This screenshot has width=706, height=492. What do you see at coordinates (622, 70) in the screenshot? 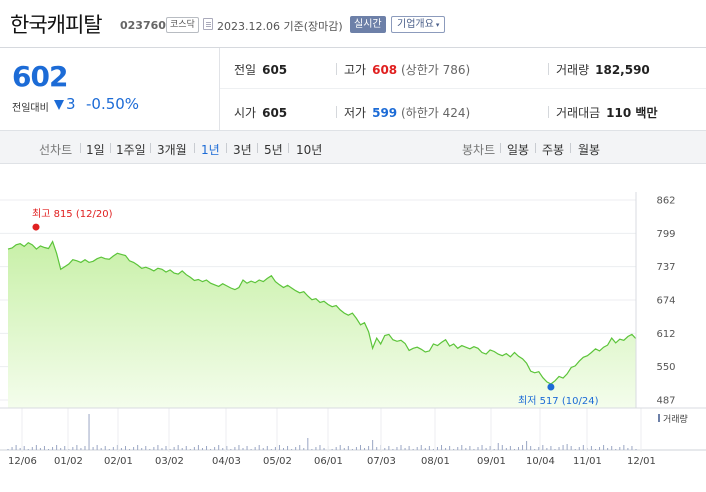
I see `stat-value: 182,590` at bounding box center [622, 70].